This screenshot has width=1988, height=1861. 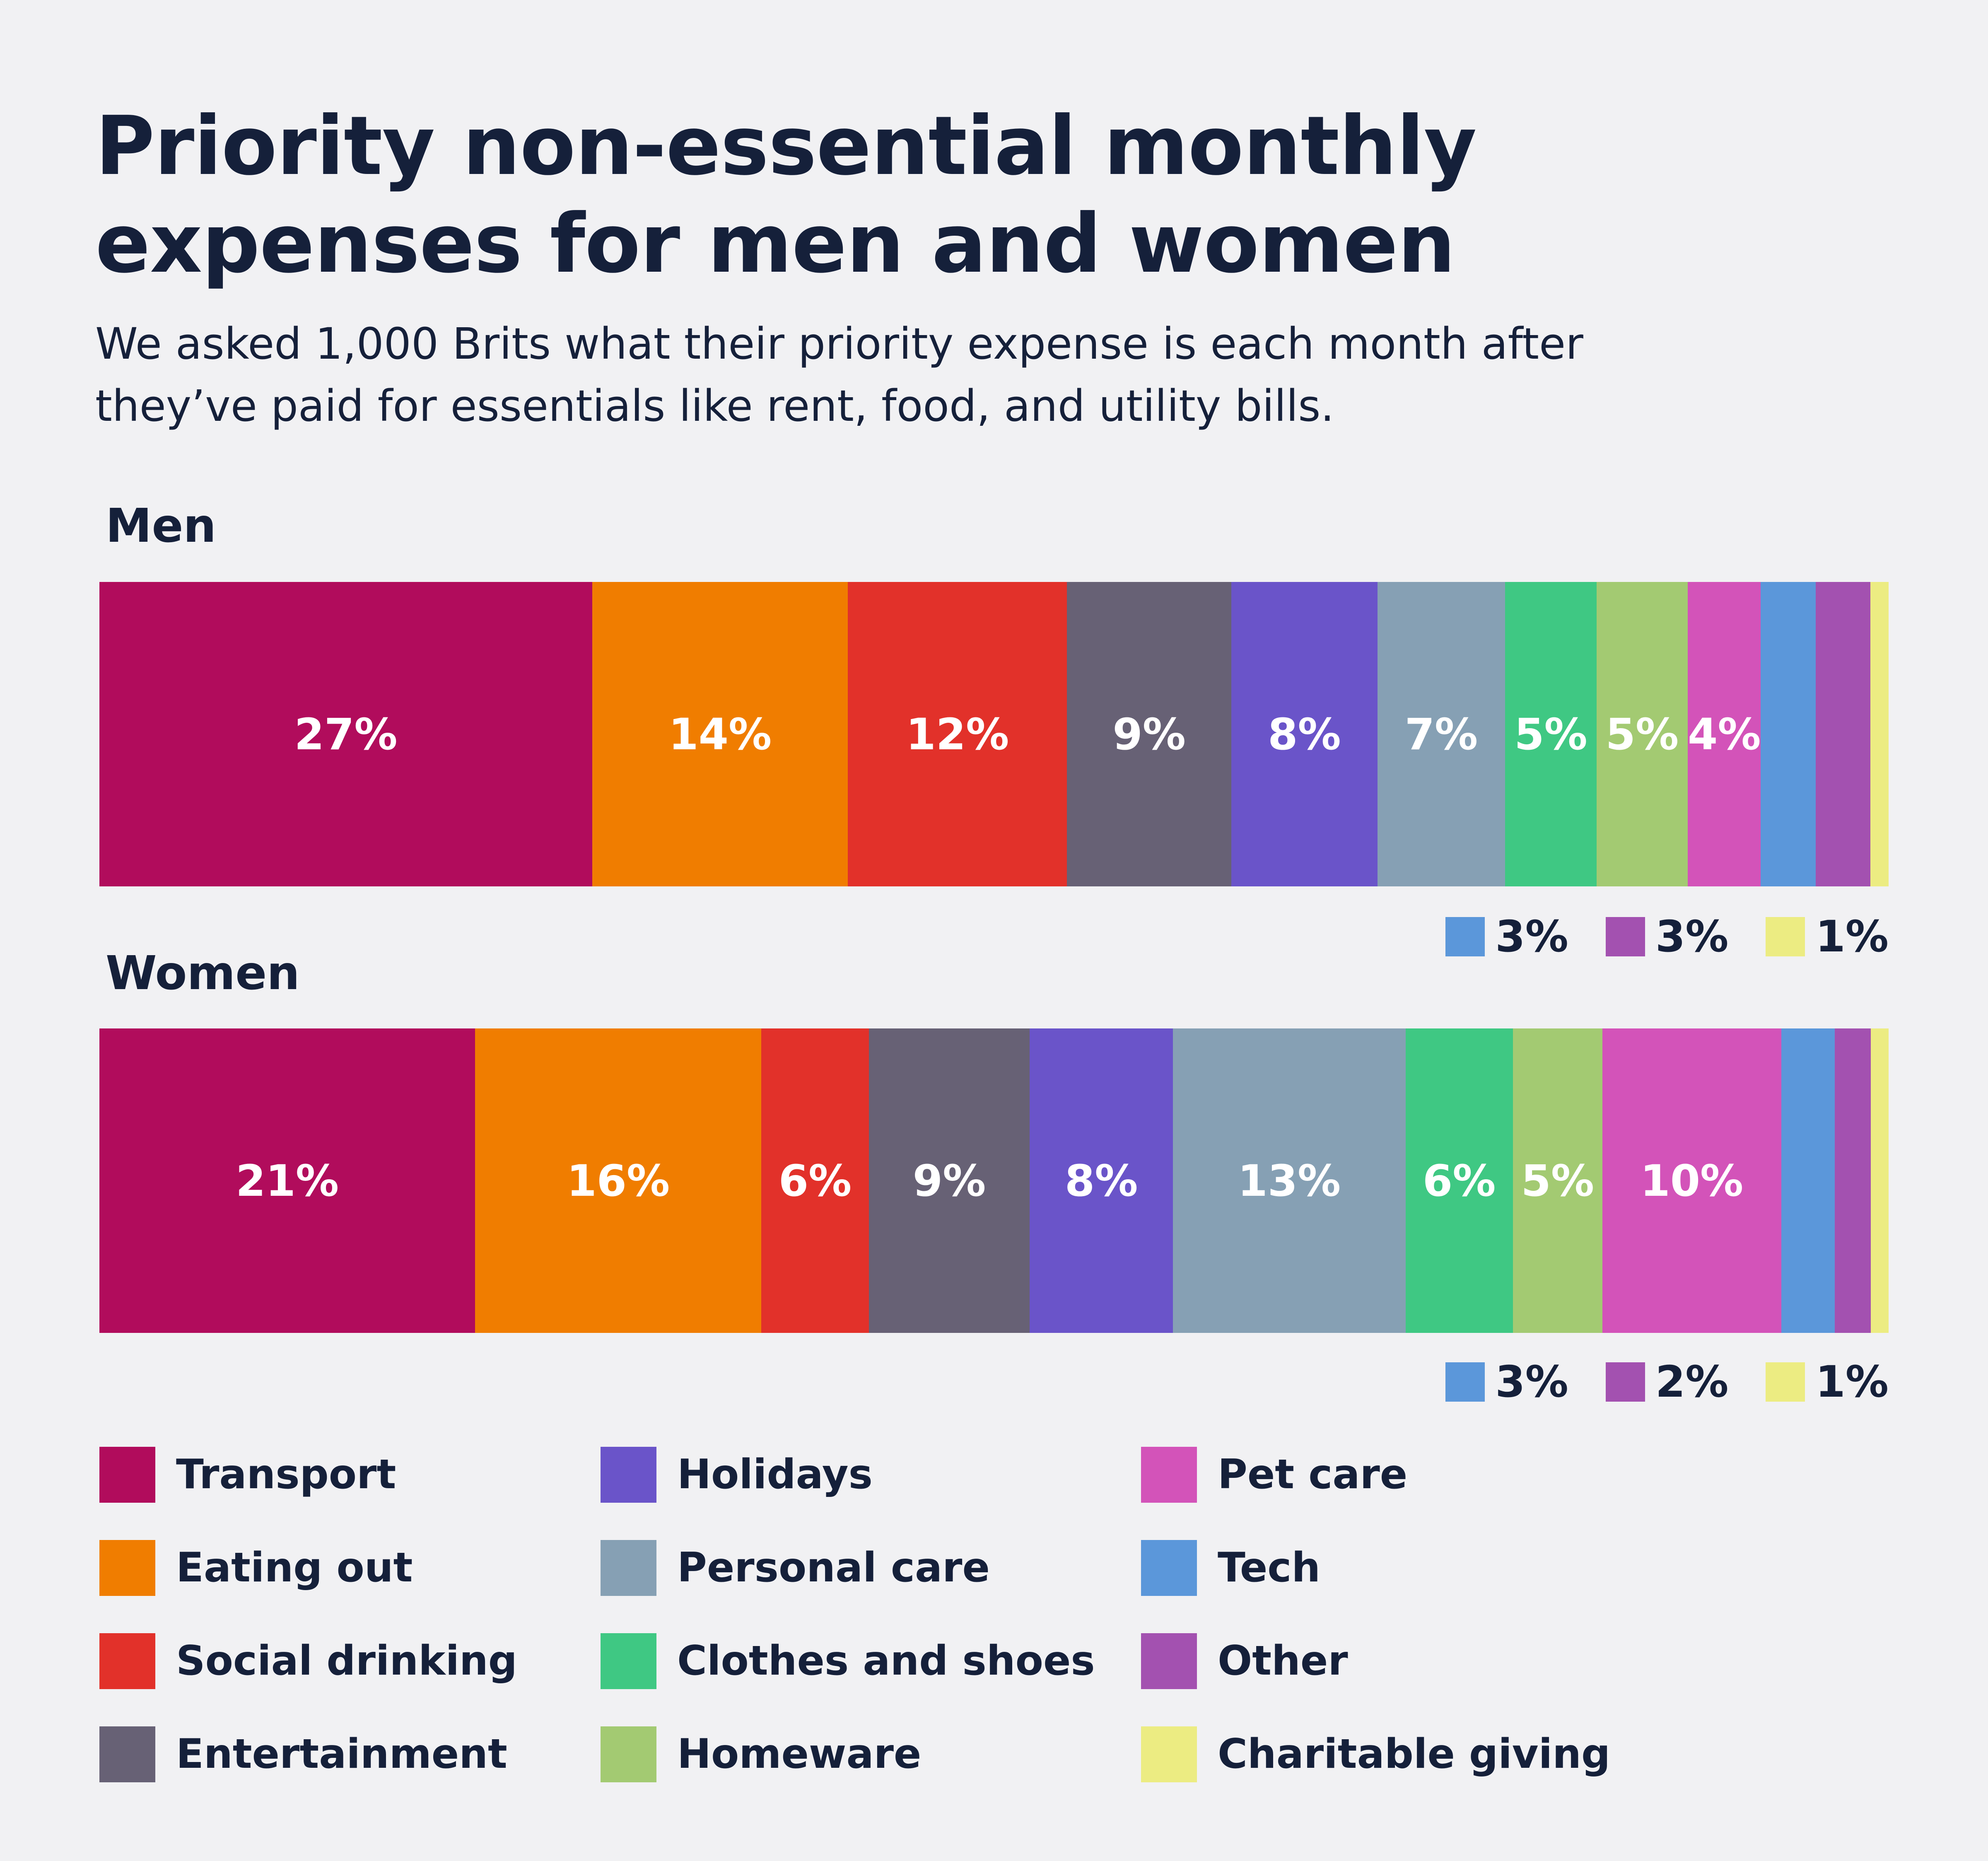 I want to click on callout-other: 2%, so click(x=1667, y=1382).